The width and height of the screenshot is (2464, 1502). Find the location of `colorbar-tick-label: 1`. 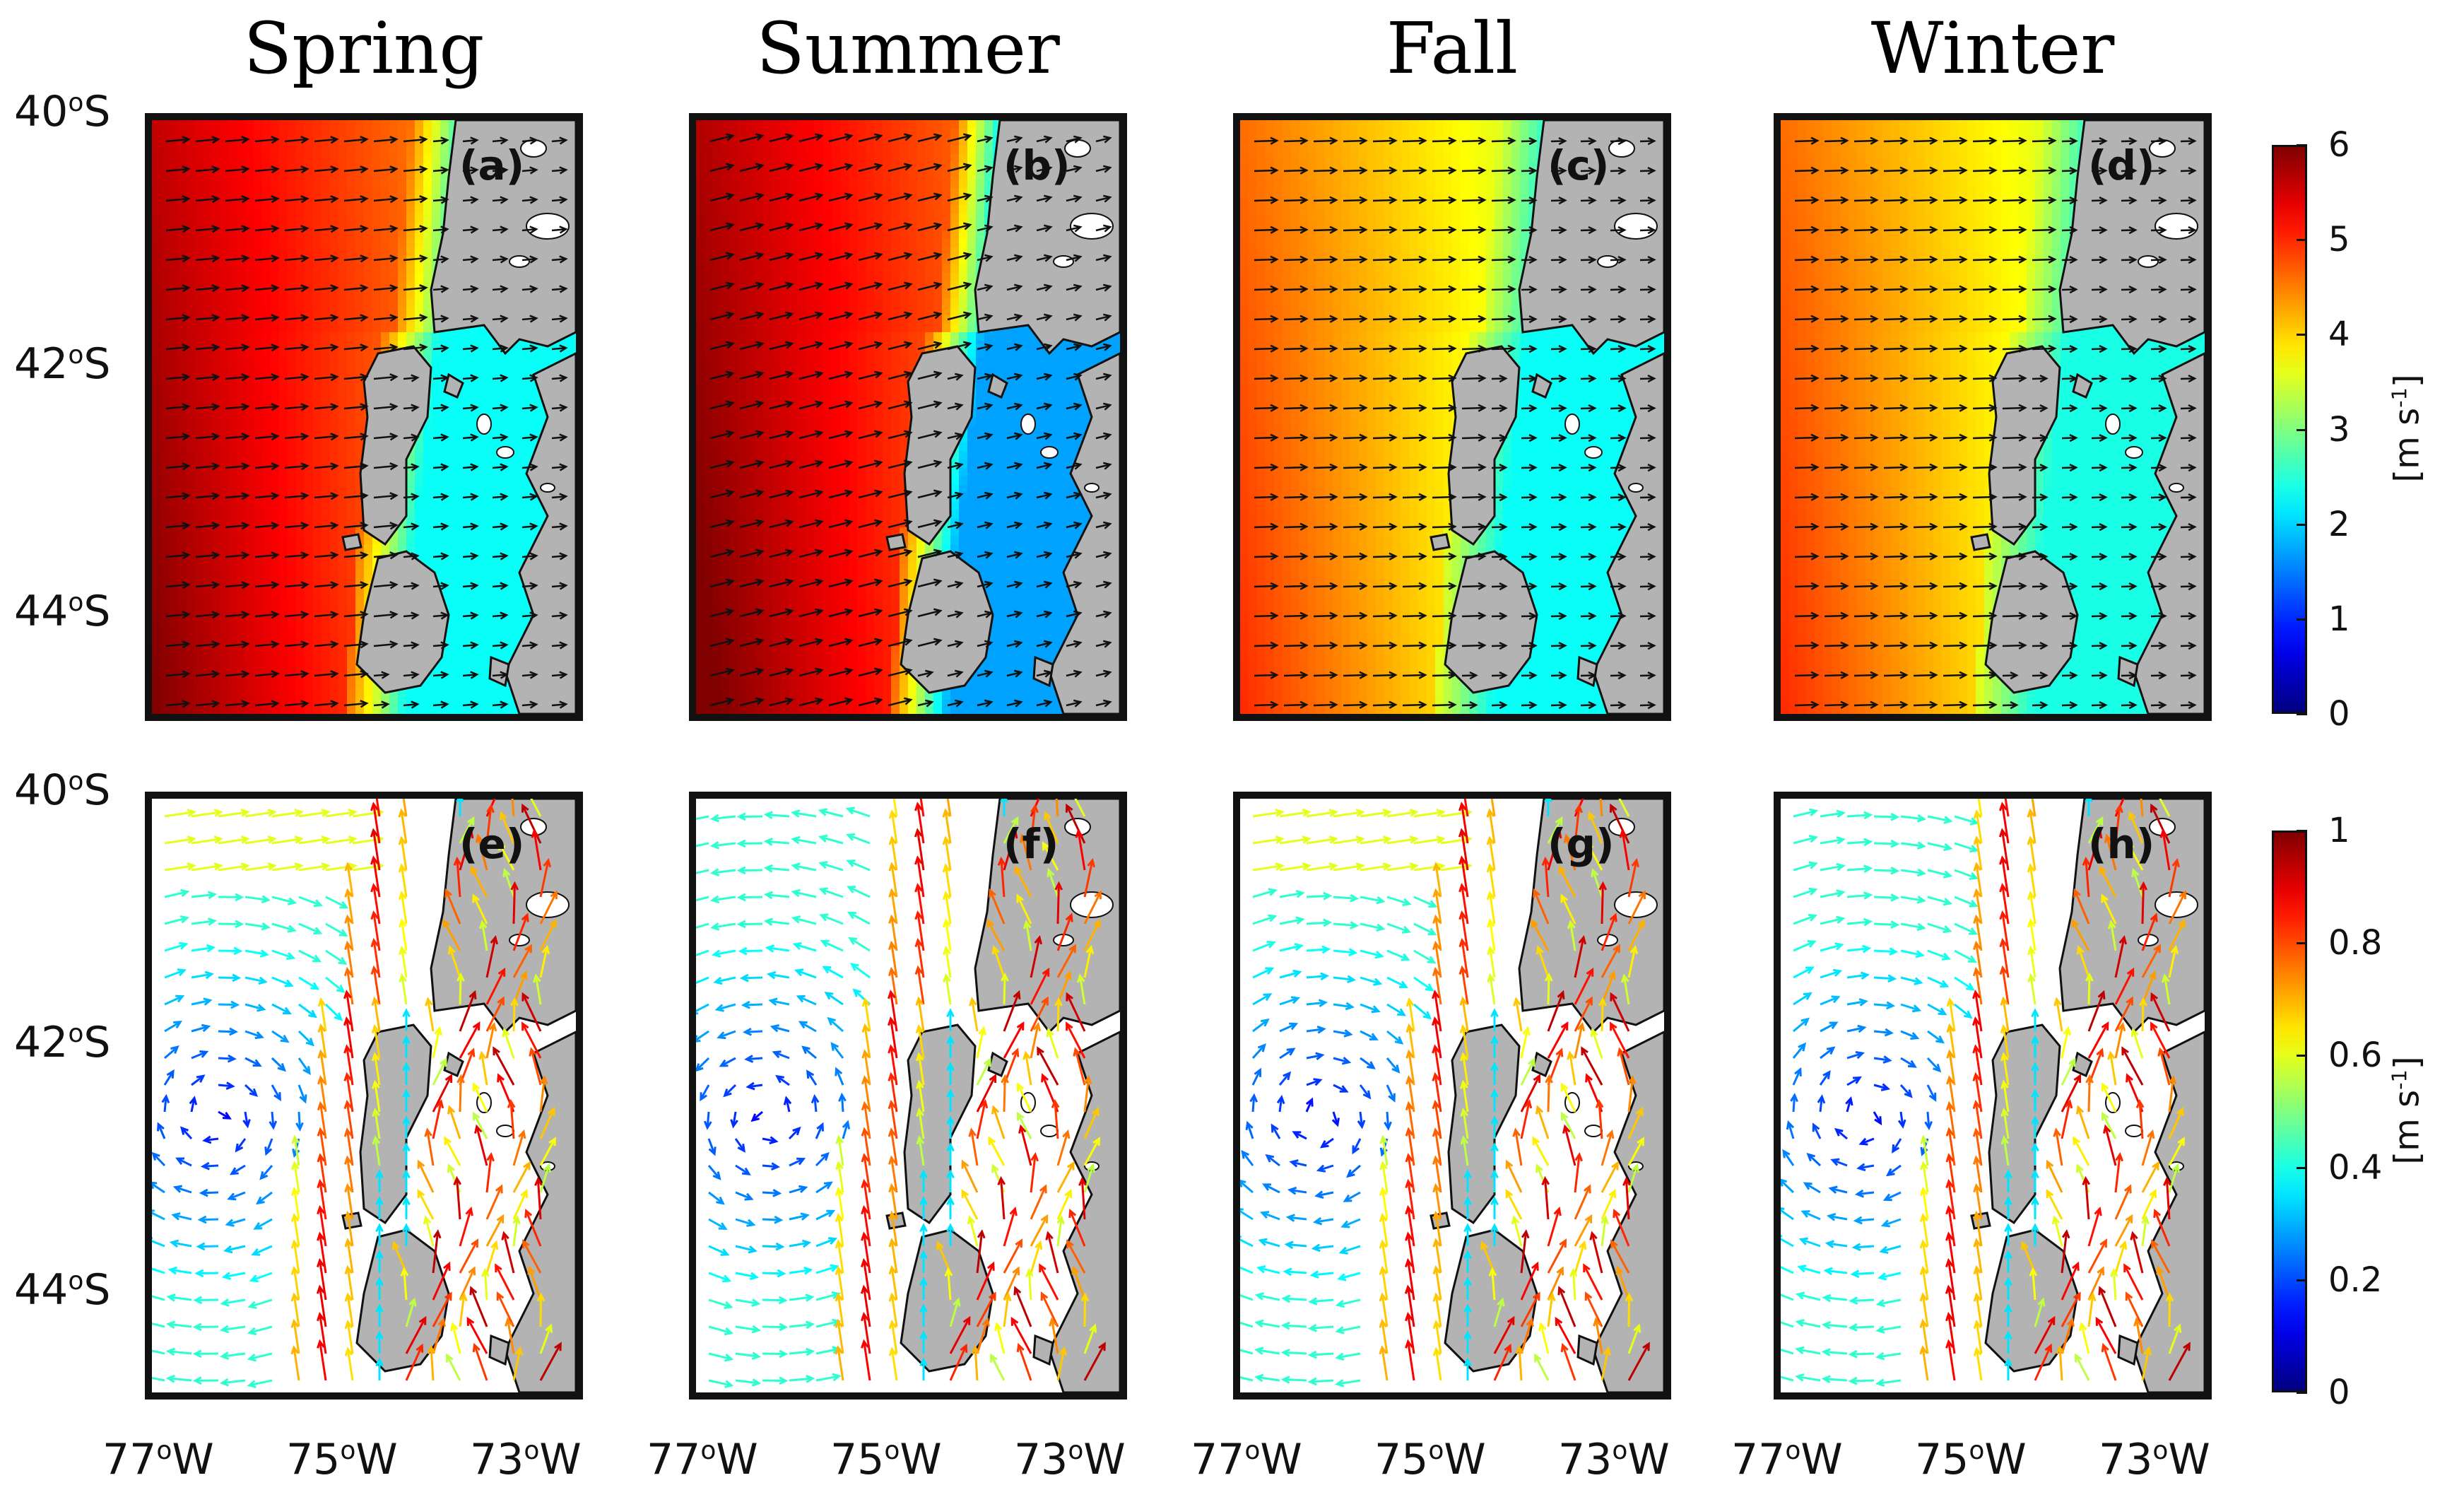

colorbar-tick-label: 1 is located at coordinates (2339, 619).